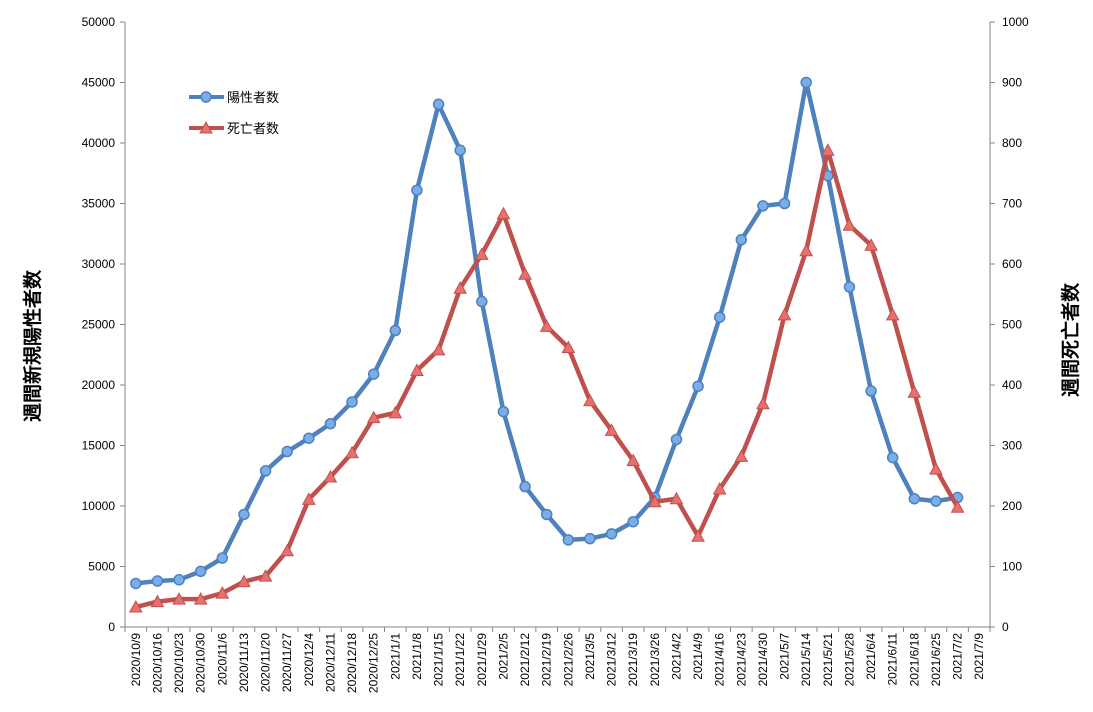 The width and height of the screenshot is (1093, 712). I want to click on x-tick-label: 2021/5/14, so click(806, 660).